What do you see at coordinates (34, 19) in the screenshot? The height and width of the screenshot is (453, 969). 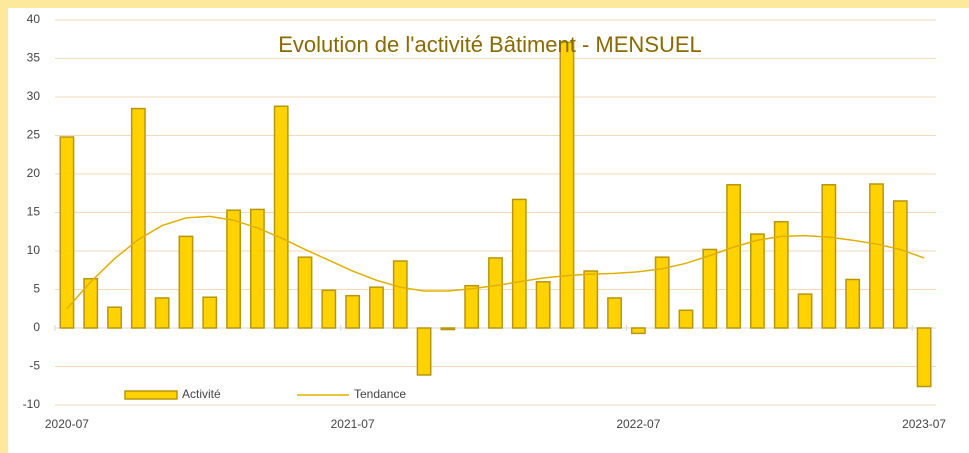 I see `y-tick-label: 40` at bounding box center [34, 19].